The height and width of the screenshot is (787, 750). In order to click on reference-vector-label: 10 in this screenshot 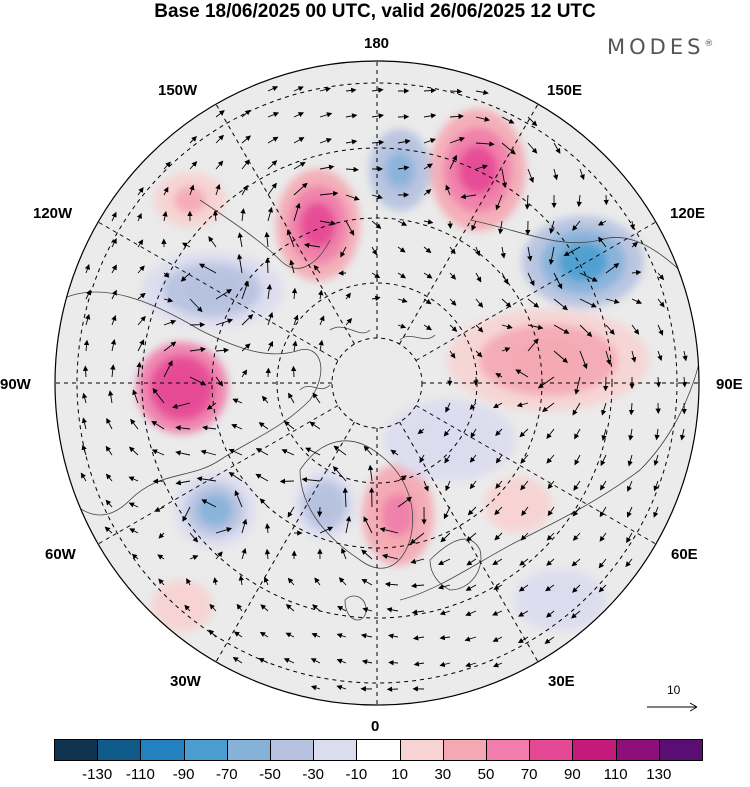, I will do `click(673, 690)`.